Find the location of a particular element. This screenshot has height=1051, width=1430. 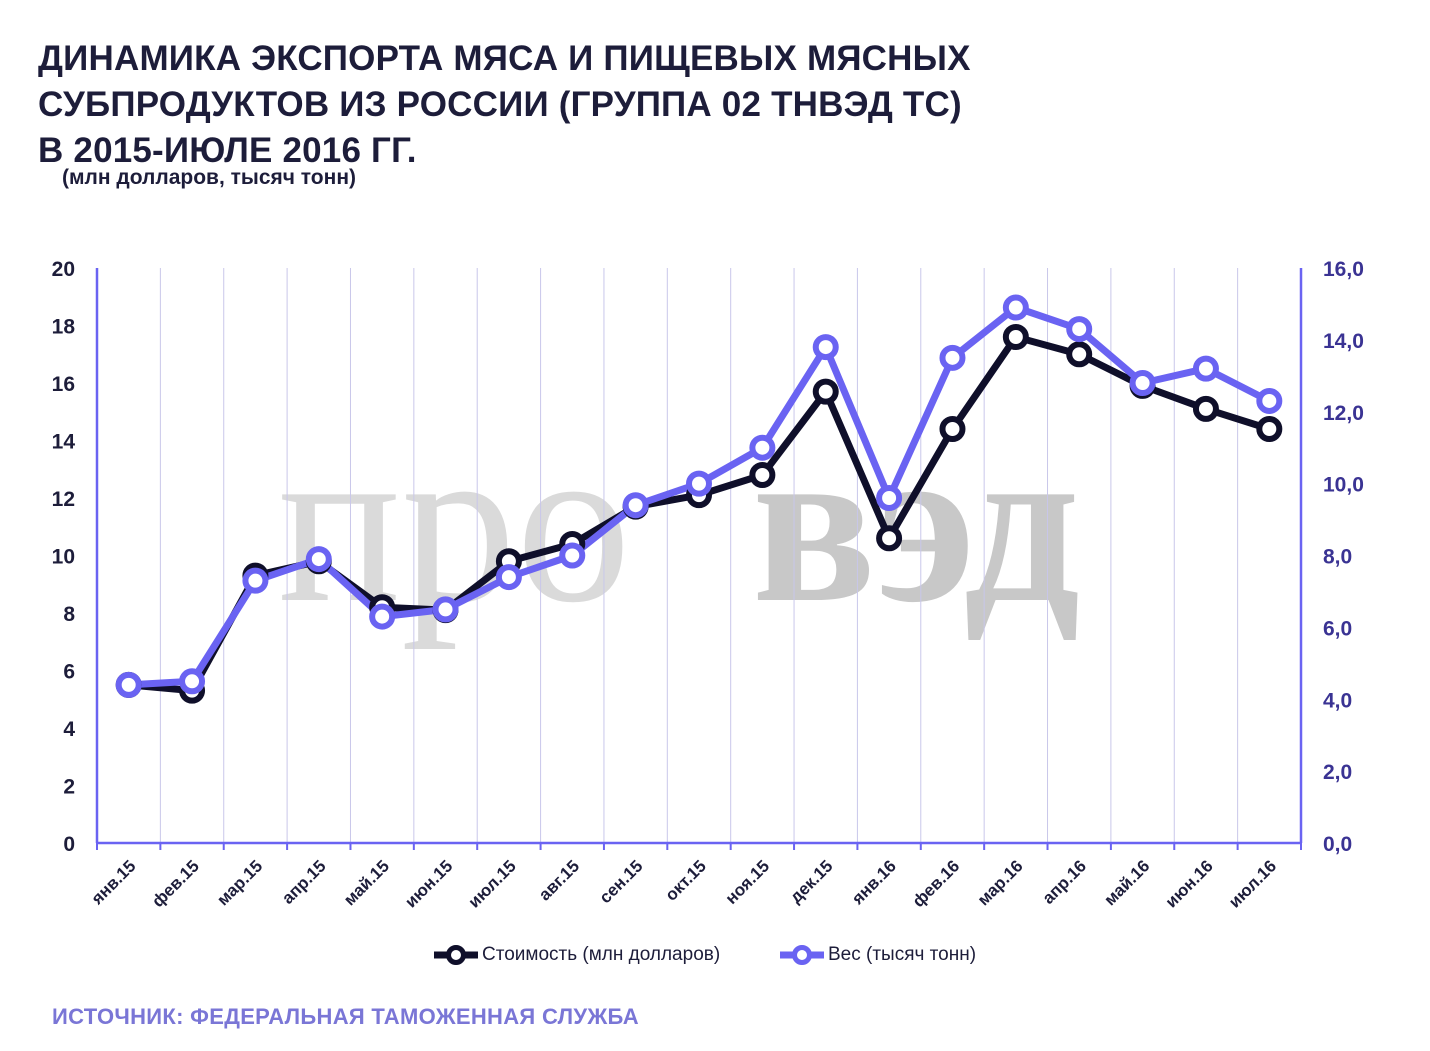

title-line-3: В 2015-ИЮЛЕ 2016 ГГ. is located at coordinates (227, 150).